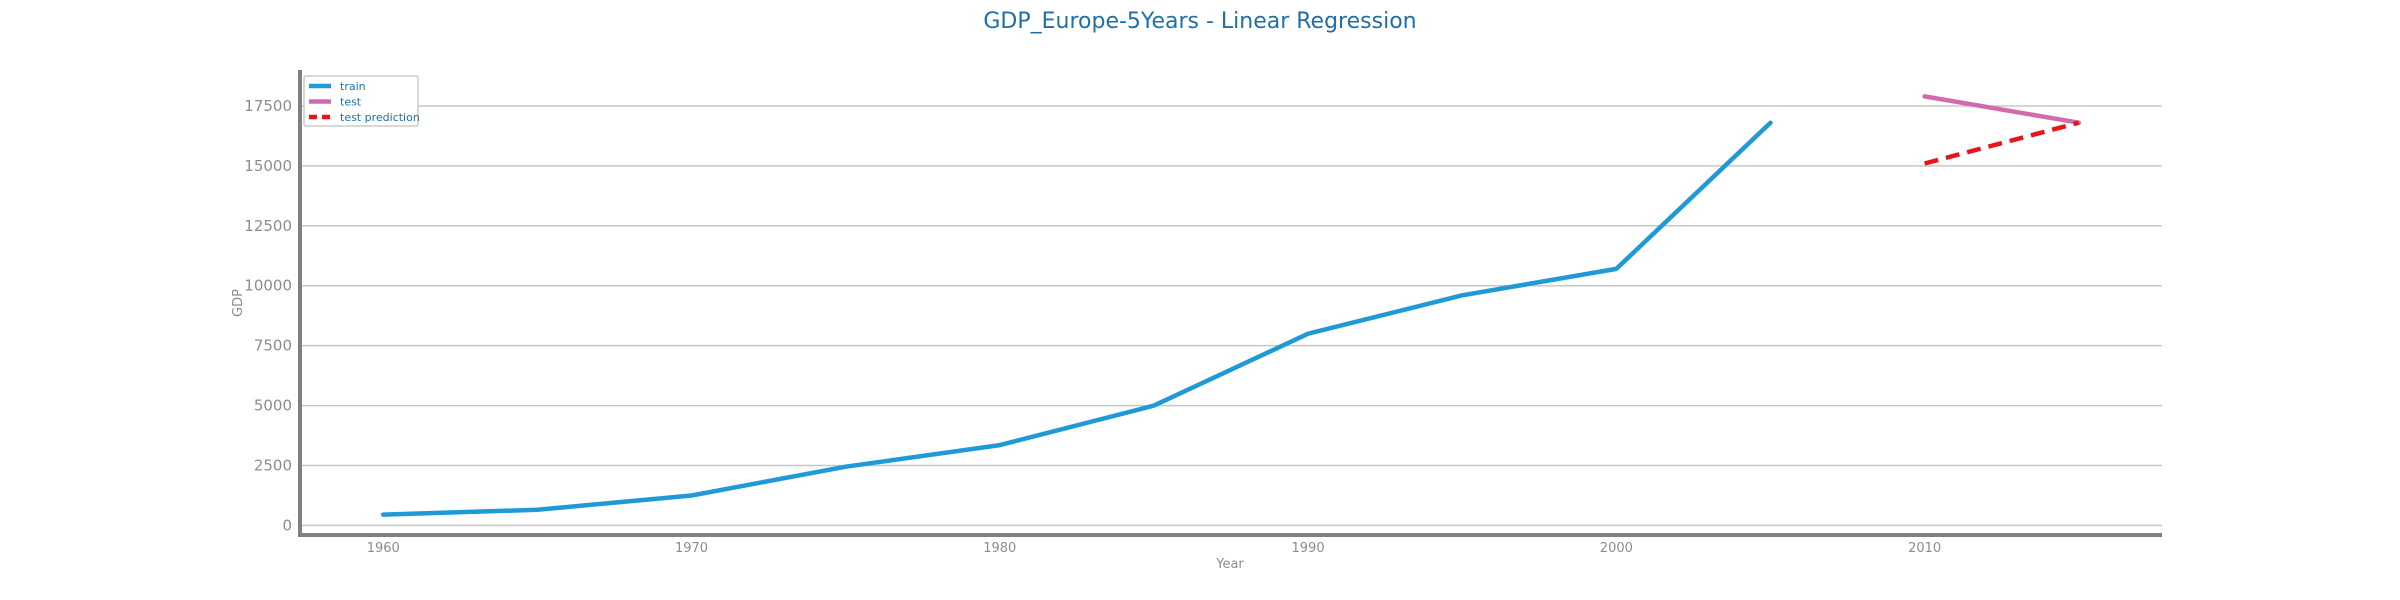 The width and height of the screenshot is (2400, 600). What do you see at coordinates (1616, 548) in the screenshot?
I see `x-tick-label-4: 2000` at bounding box center [1616, 548].